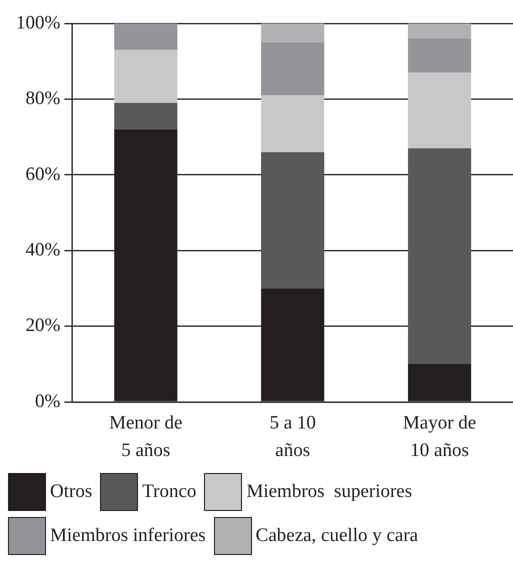 Image resolution: width=513 pixels, height=573 pixels. I want to click on legend-label: Otros, so click(71, 492).